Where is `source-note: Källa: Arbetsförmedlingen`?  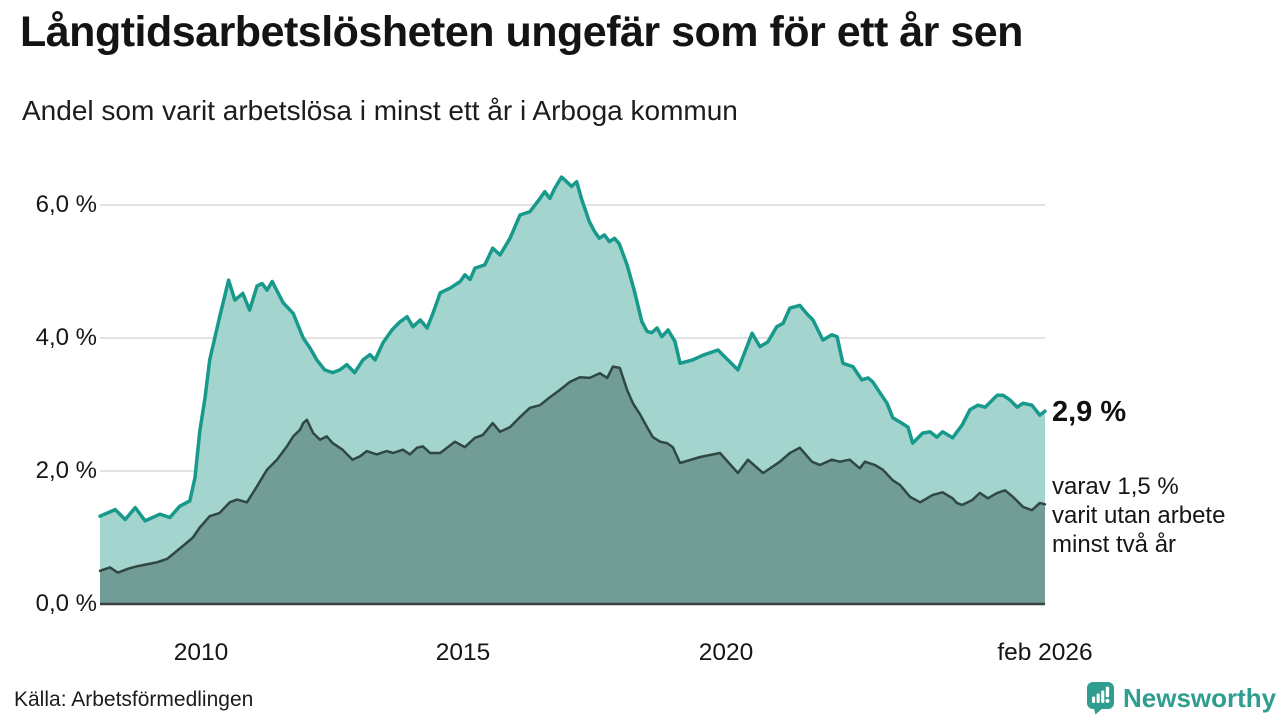
source-note: Källa: Arbetsförmedlingen is located at coordinates (134, 699).